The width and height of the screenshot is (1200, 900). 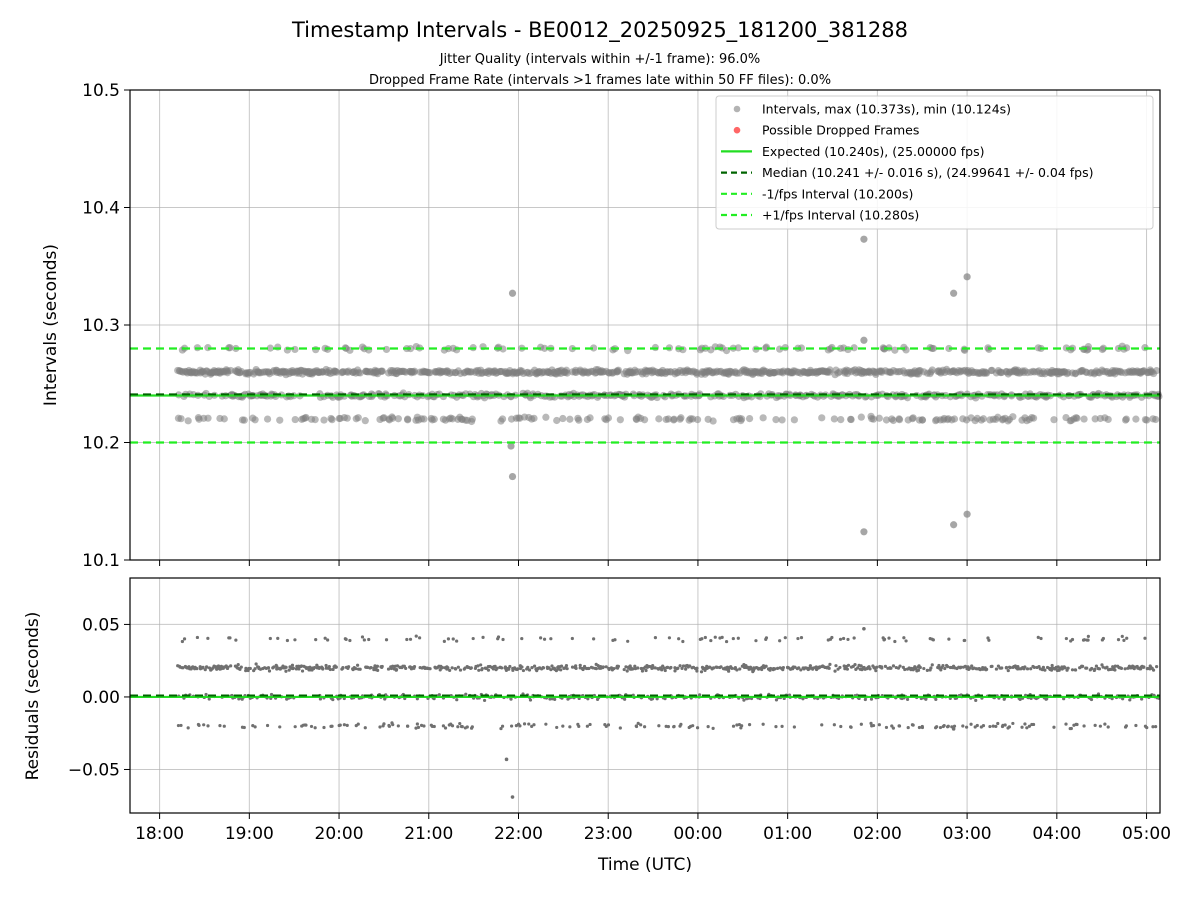 What do you see at coordinates (840, 130) in the screenshot?
I see `legend-dropped-frames-label: Possible Dropped Frames` at bounding box center [840, 130].